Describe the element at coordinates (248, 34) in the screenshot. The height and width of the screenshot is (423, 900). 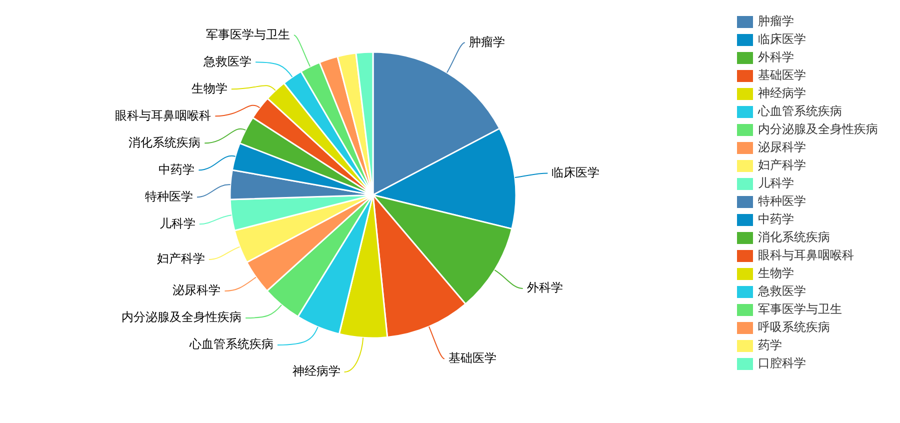
I see `slice-label: 军事医学与卫生` at that location.